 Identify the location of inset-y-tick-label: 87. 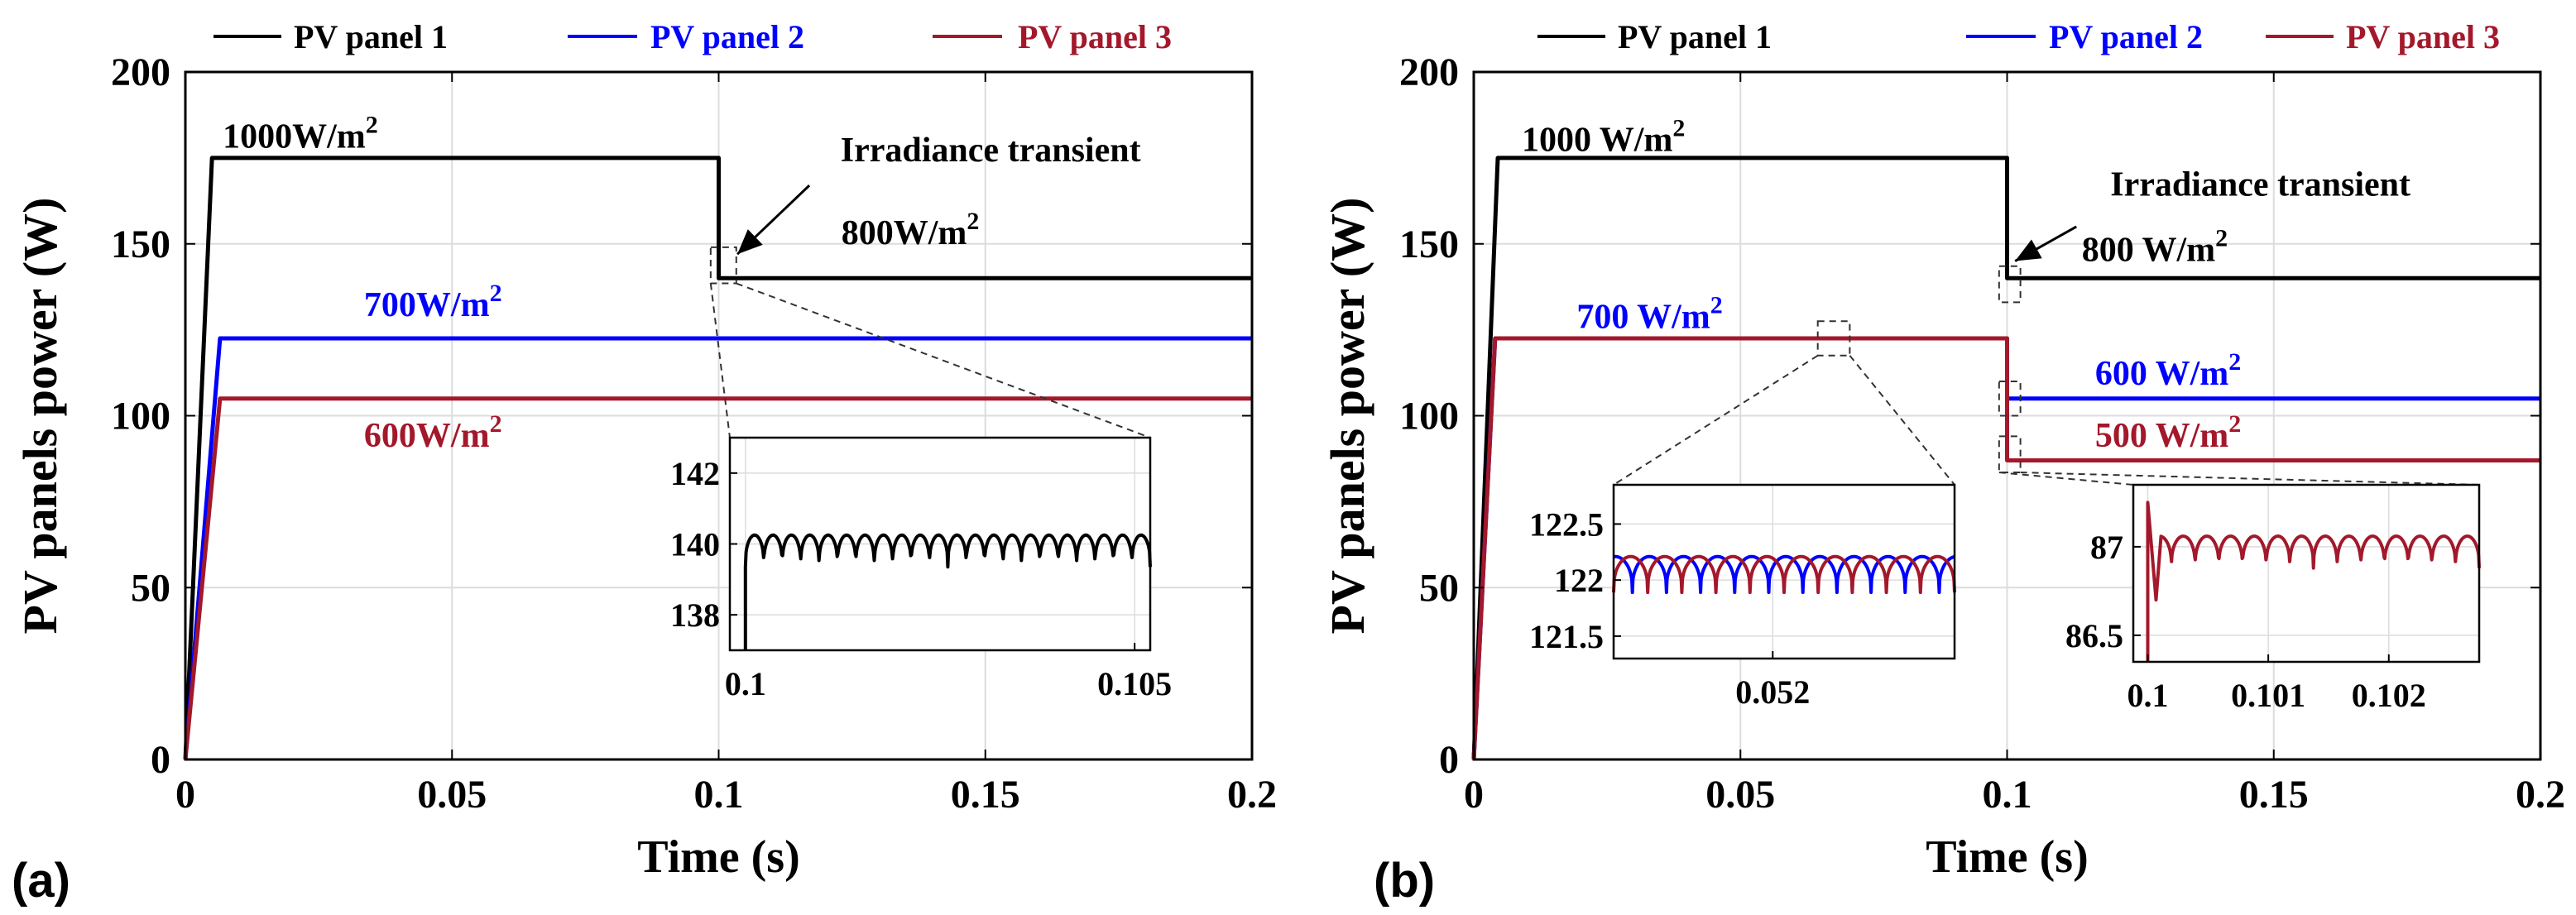
(2107, 547).